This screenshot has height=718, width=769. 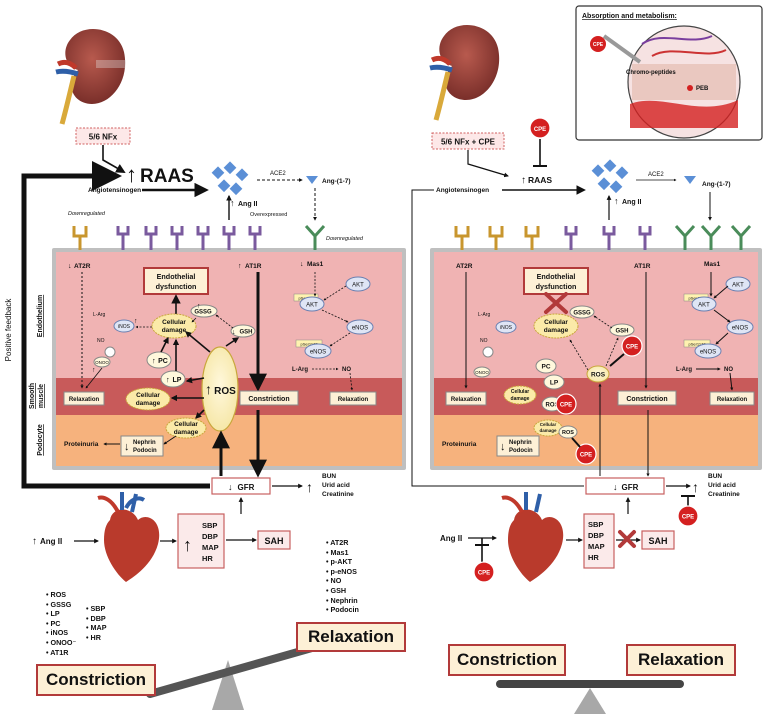 What do you see at coordinates (540, 180) in the screenshot?
I see `raas-label-right: RAAS` at bounding box center [540, 180].